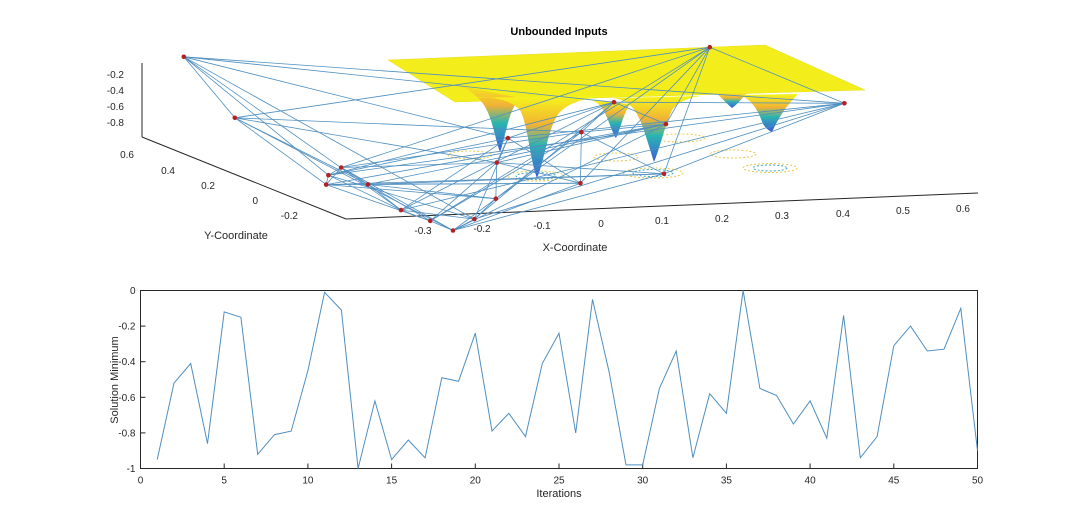  Describe the element at coordinates (116, 75) in the screenshot. I see `z-tick-label: -0.2` at that location.